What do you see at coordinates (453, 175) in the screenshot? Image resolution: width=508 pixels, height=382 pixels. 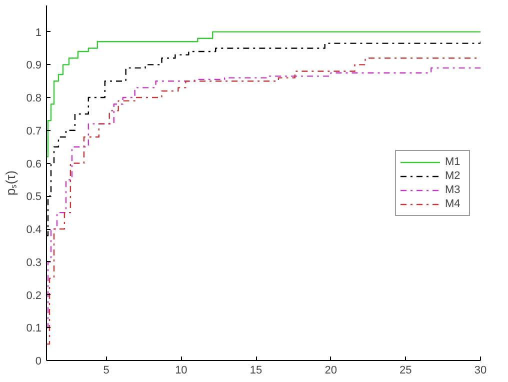 I see `legend-label: M2` at bounding box center [453, 175].